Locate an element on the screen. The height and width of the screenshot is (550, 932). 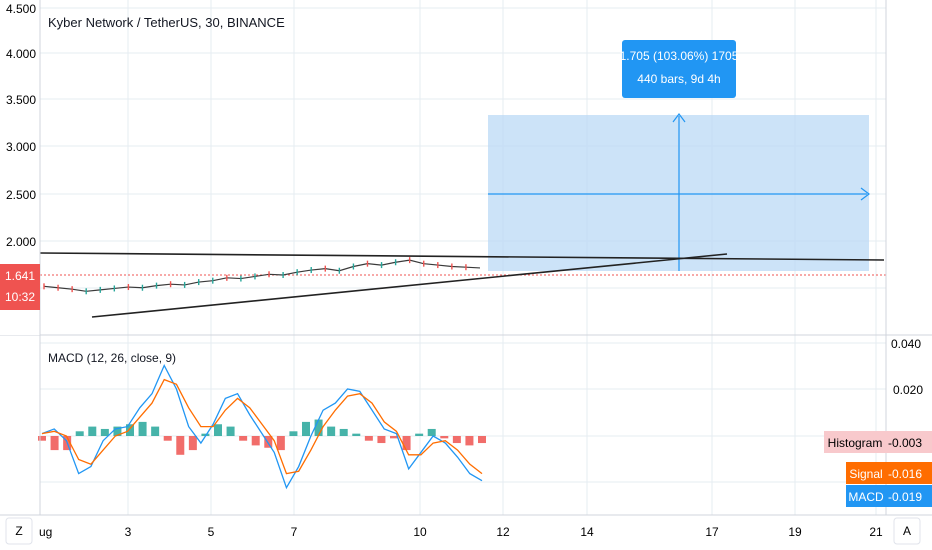
macd-badge-label: MACD is located at coordinates (866, 497).